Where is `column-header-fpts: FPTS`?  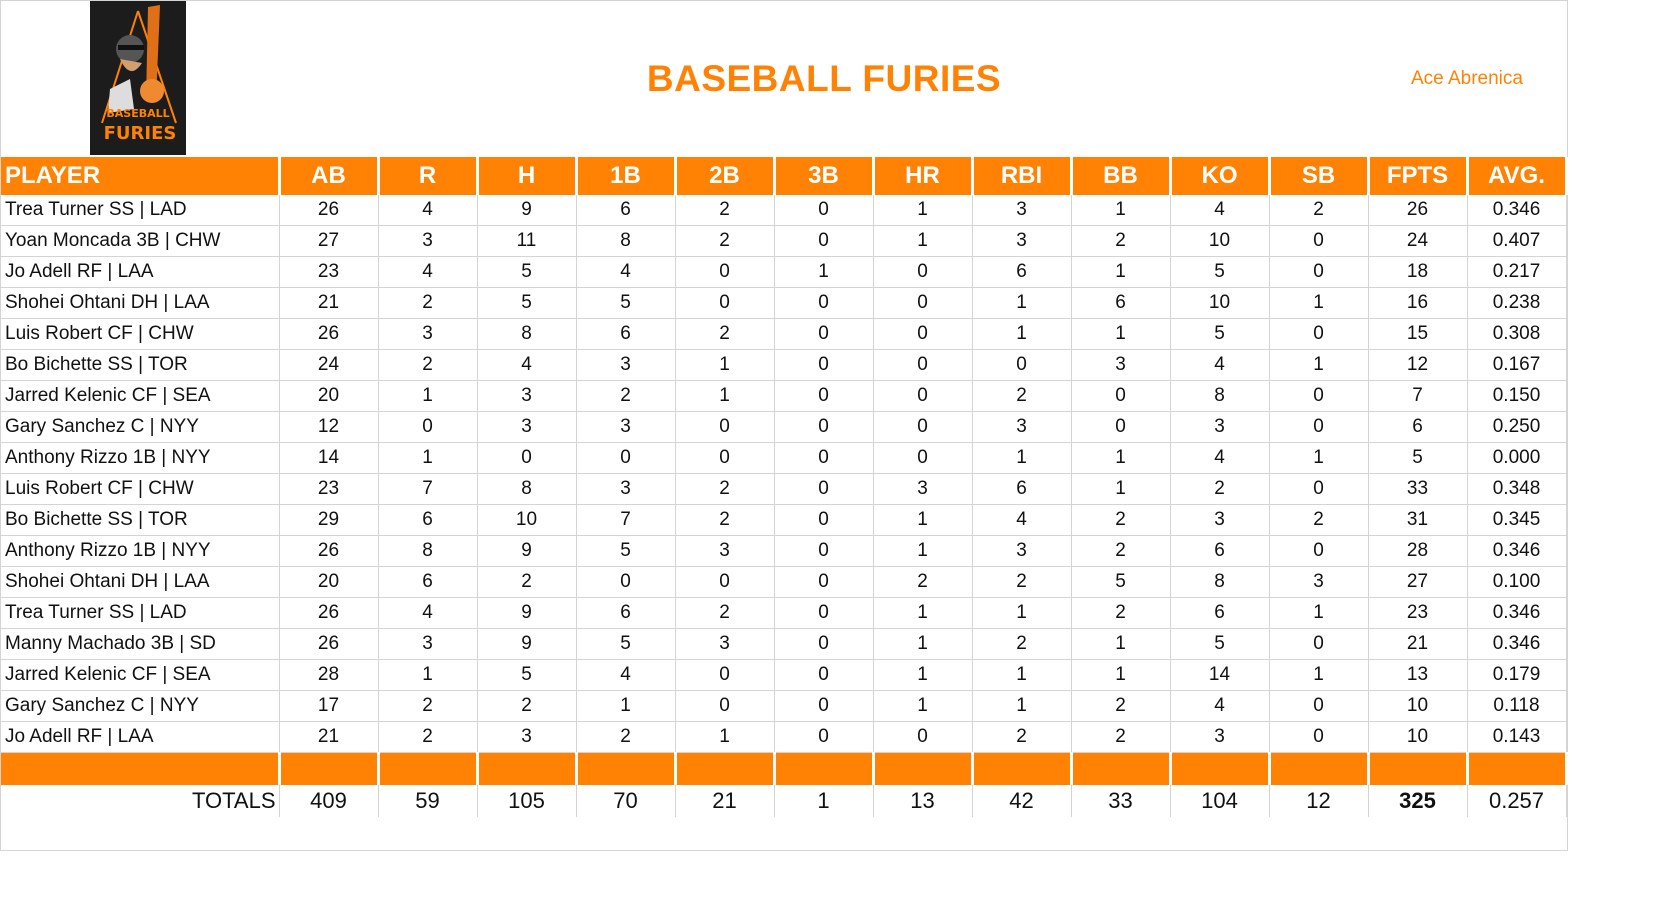
column-header-fpts: FPTS is located at coordinates (1418, 176).